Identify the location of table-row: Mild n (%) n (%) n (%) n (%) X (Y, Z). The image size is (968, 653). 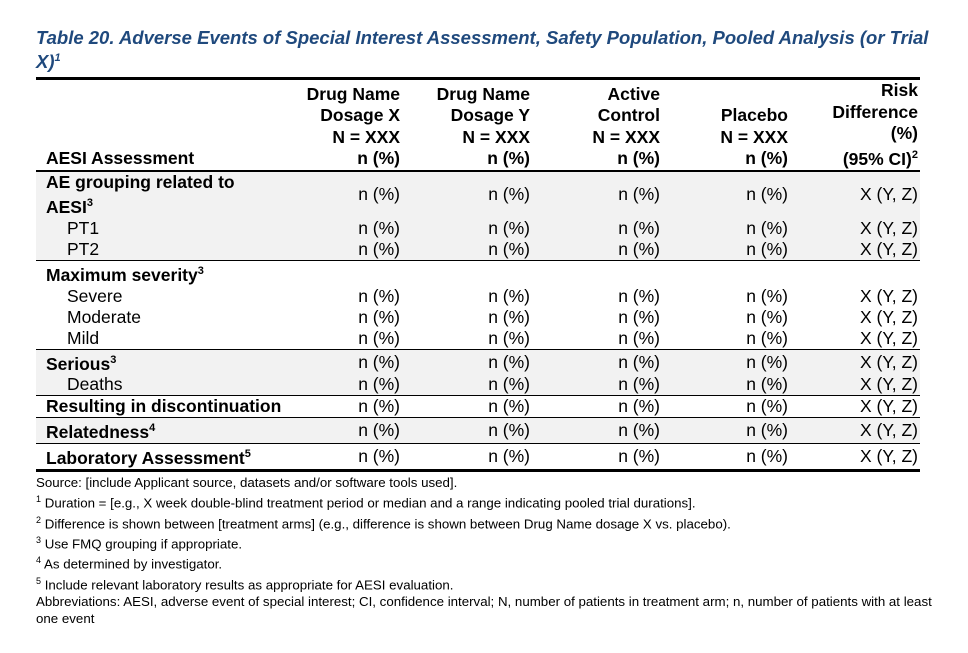
(478, 338).